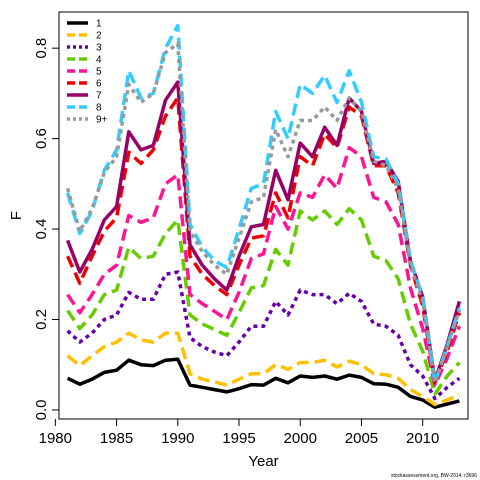 The height and width of the screenshot is (480, 480). Describe the element at coordinates (99, 48) in the screenshot. I see `legend-label: 3` at that location.